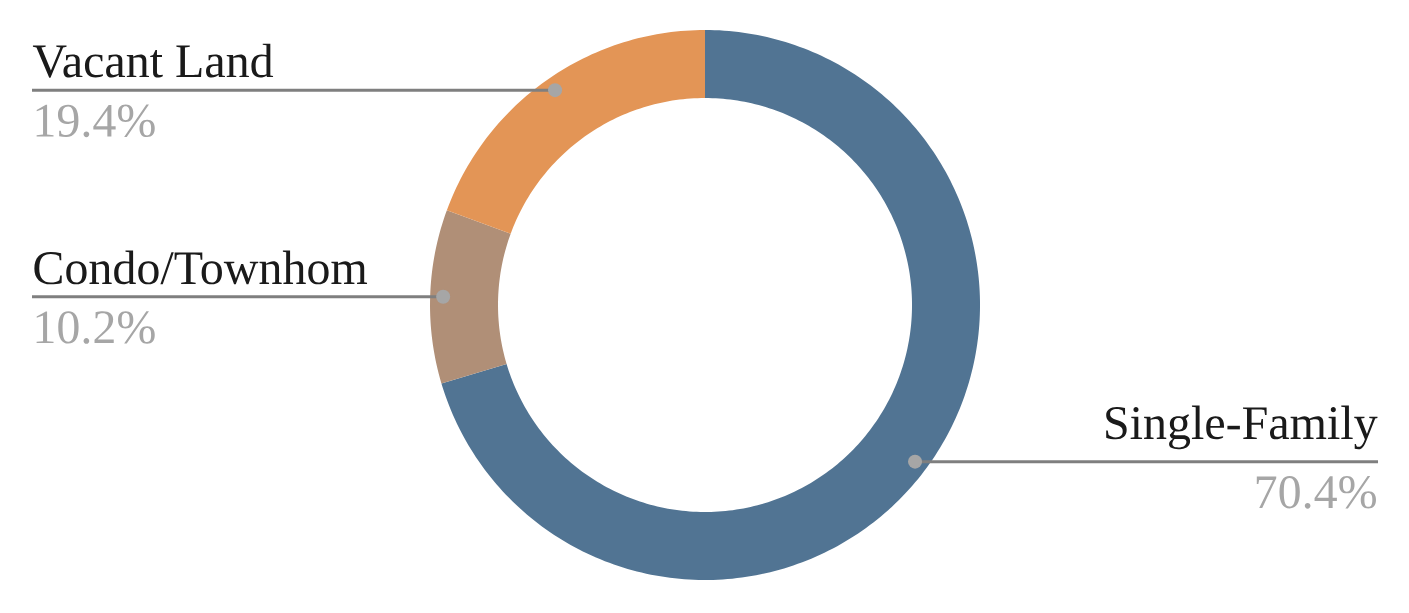  What do you see at coordinates (95, 121) in the screenshot?
I see `data-label: 19.4%` at bounding box center [95, 121].